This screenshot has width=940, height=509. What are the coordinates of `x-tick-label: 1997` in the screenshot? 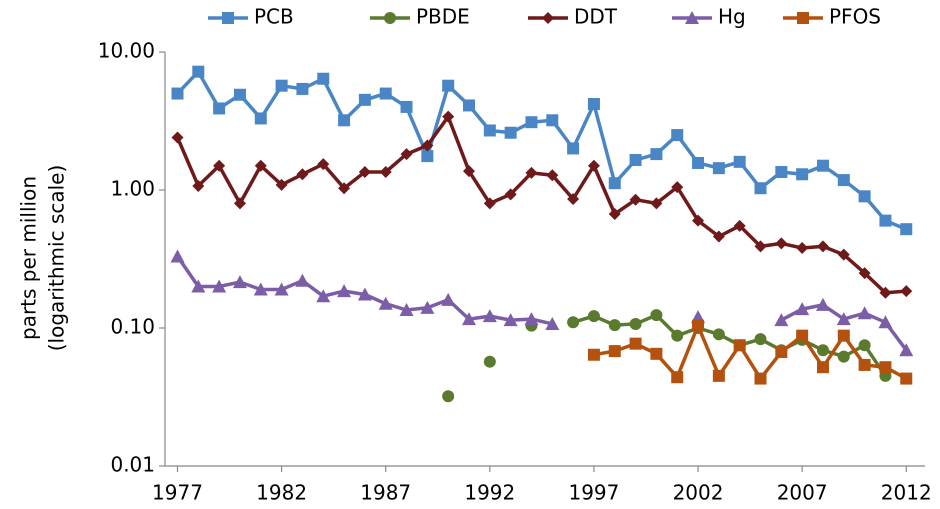 It's located at (593, 493).